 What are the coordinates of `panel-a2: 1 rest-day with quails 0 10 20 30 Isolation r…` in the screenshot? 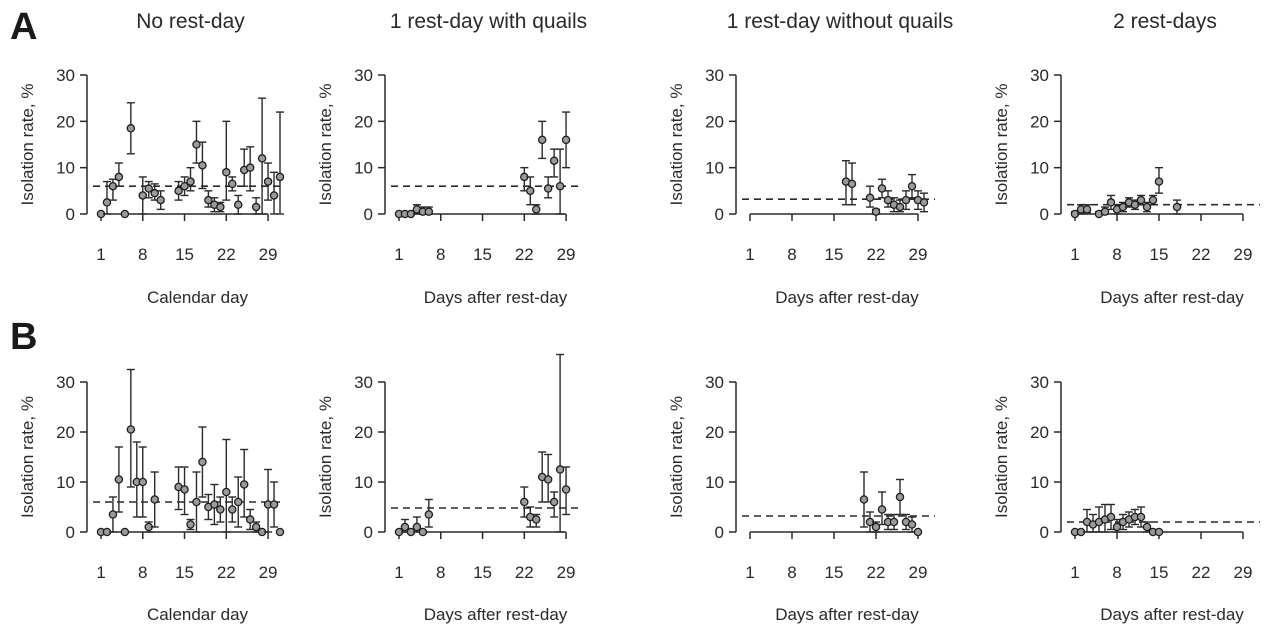 It's located at (451, 158).